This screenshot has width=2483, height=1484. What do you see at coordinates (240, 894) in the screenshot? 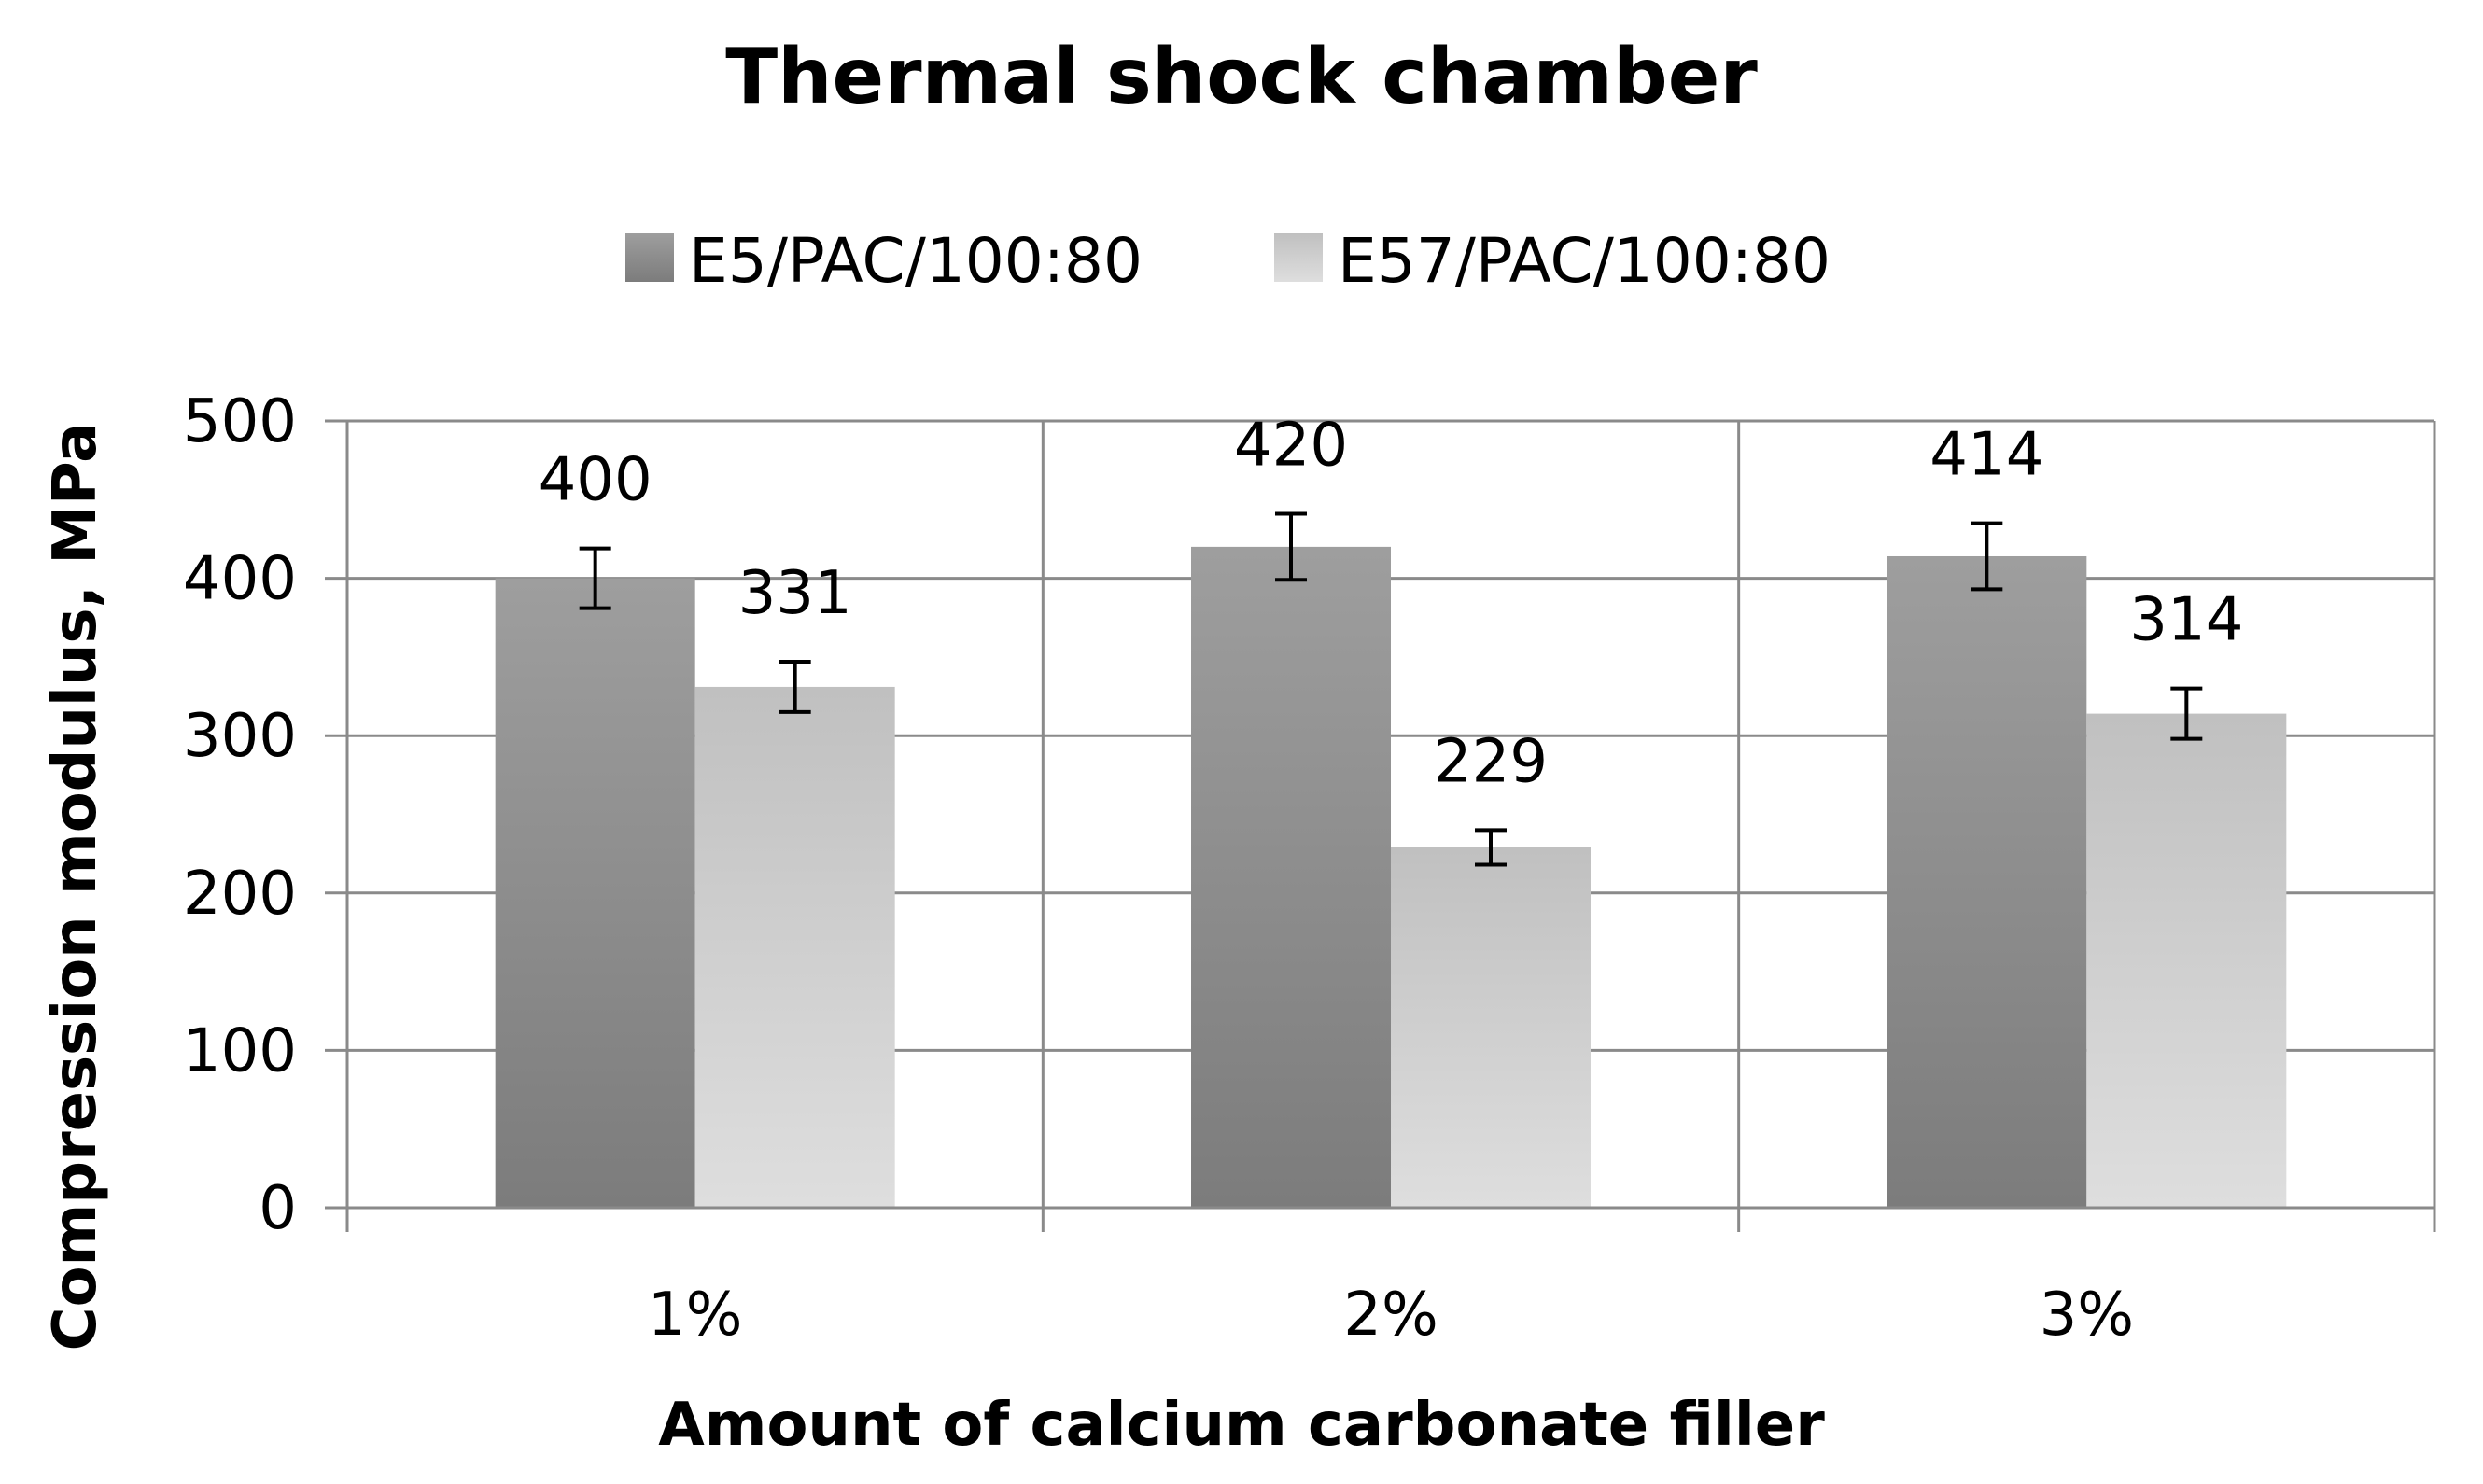
I see `y-tick-label-2: 200` at bounding box center [240, 894].